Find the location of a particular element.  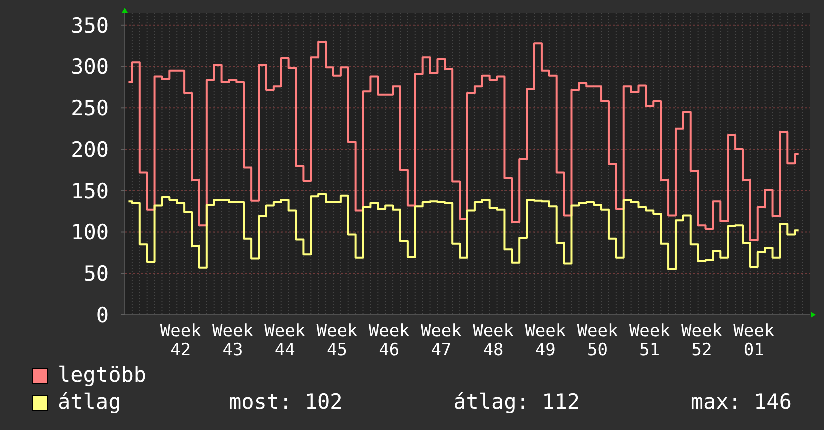

x-tick-label: Week 45 is located at coordinates (342, 341).